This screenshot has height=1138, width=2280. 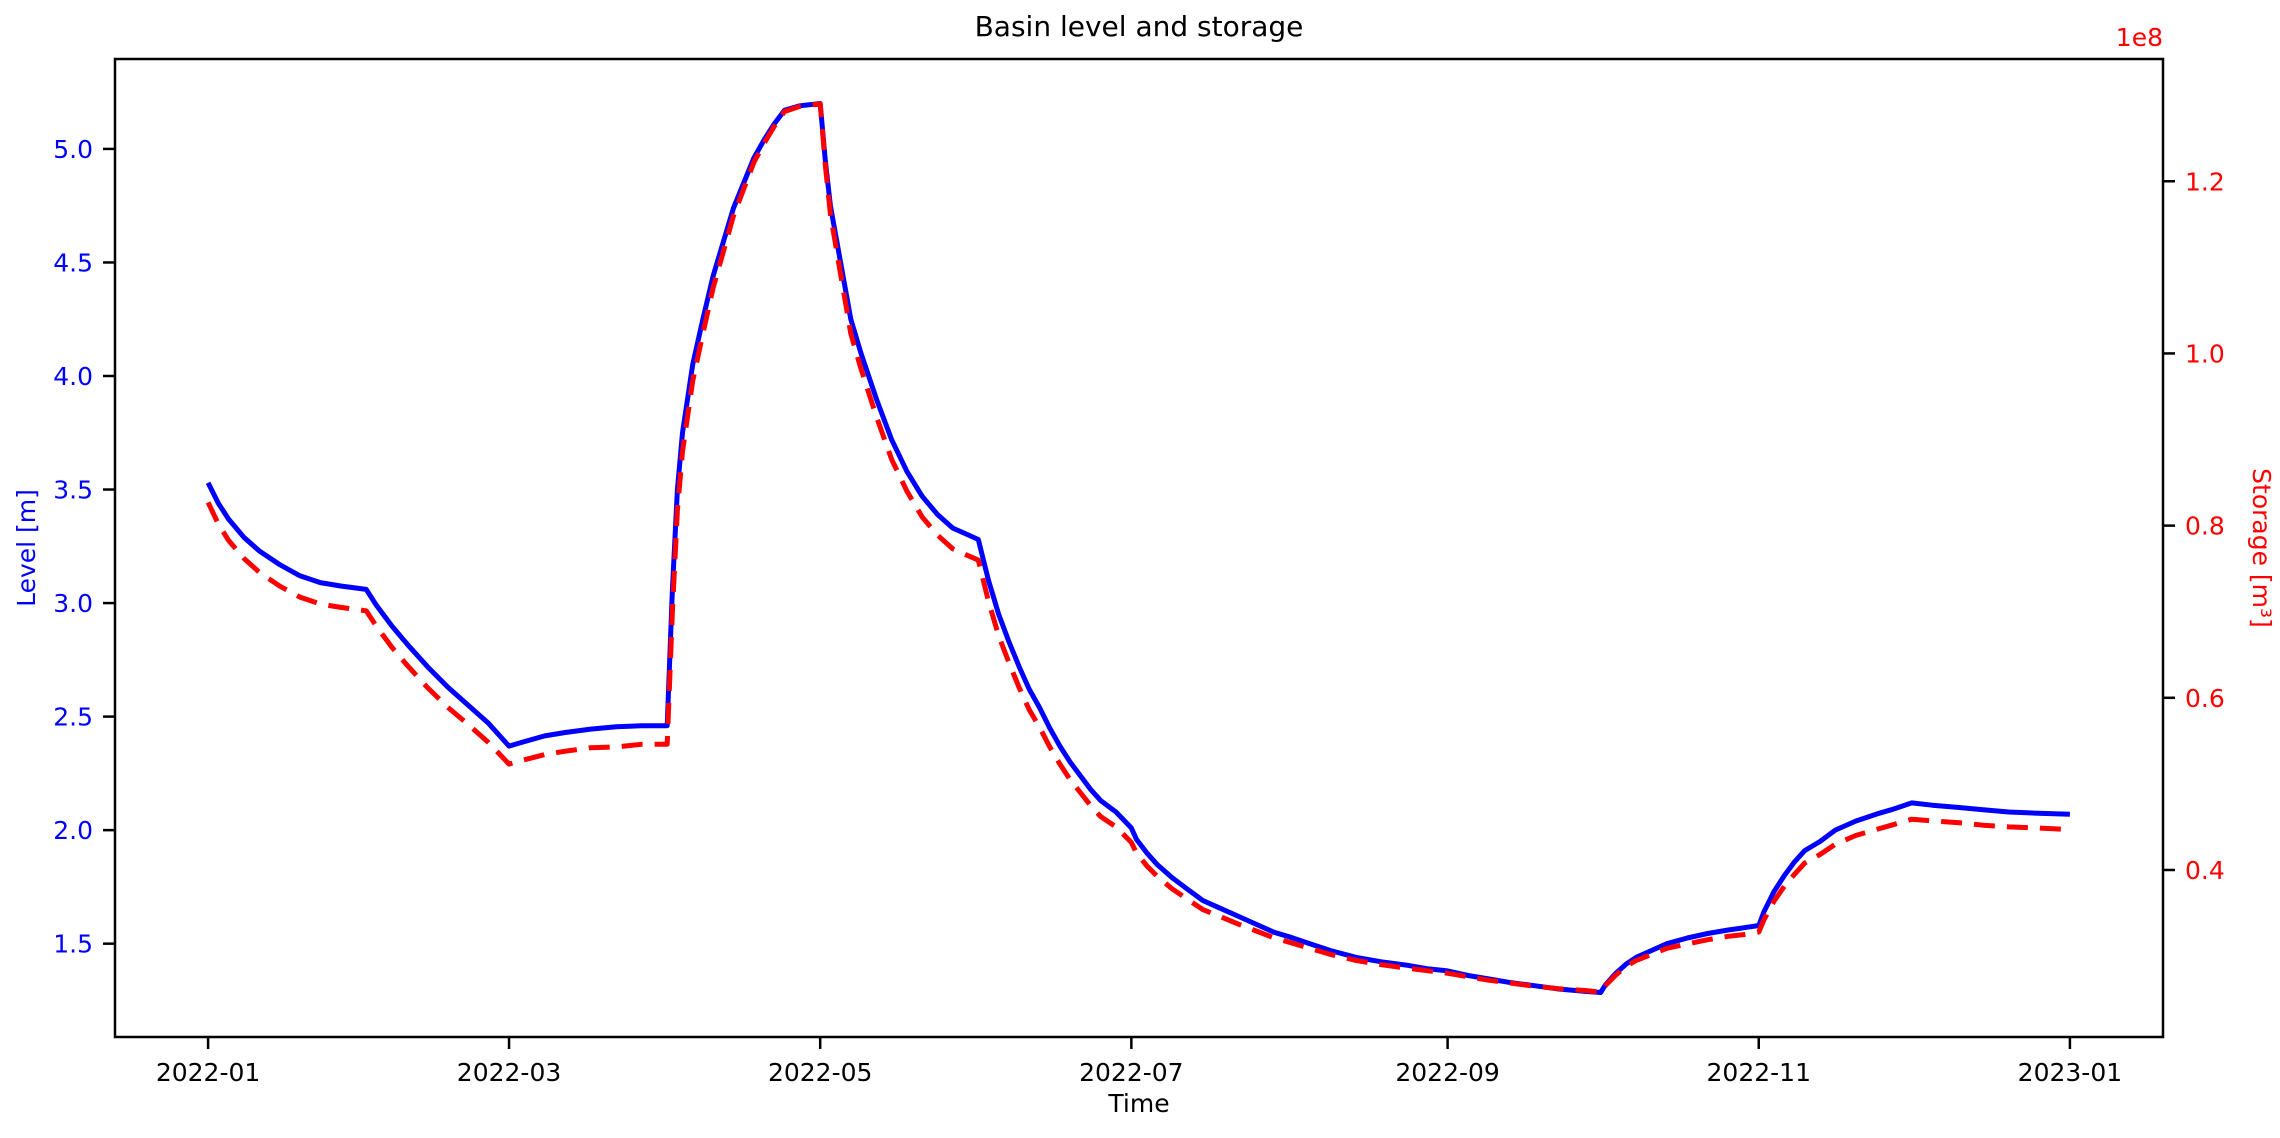 I want to click on y-axis-label-left: Level [m], so click(x=26, y=548).